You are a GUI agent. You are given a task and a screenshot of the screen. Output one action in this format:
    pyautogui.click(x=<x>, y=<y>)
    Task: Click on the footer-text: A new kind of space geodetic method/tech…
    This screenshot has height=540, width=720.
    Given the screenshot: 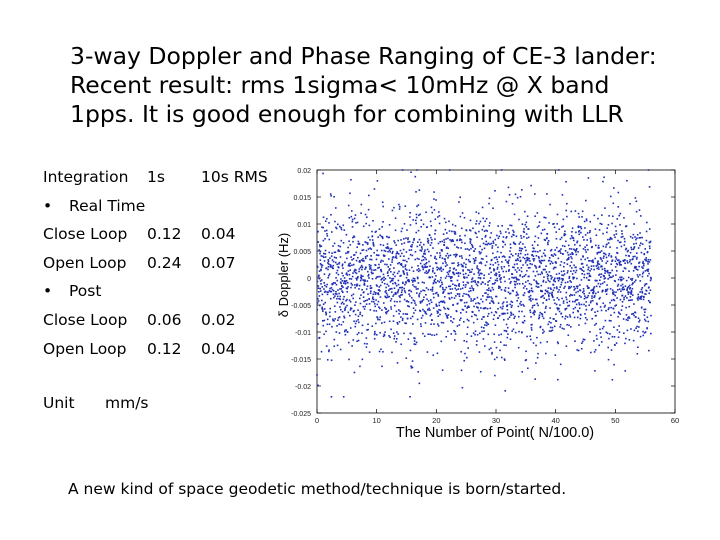 What is the action you would take?
    pyautogui.click(x=317, y=489)
    